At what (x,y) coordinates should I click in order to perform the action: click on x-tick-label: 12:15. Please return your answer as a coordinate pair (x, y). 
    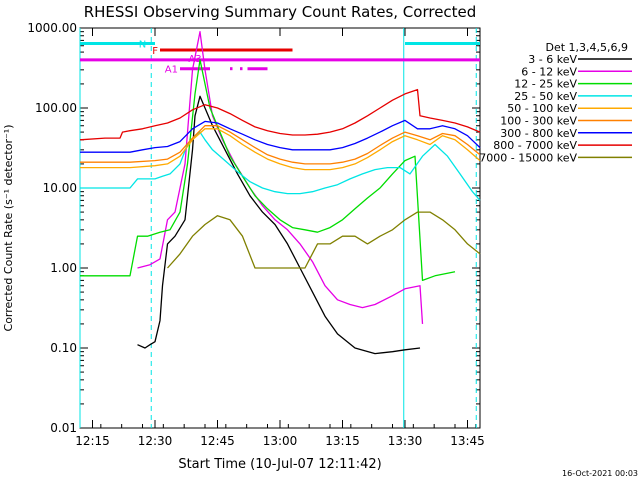
    Looking at the image, I should click on (92, 441).